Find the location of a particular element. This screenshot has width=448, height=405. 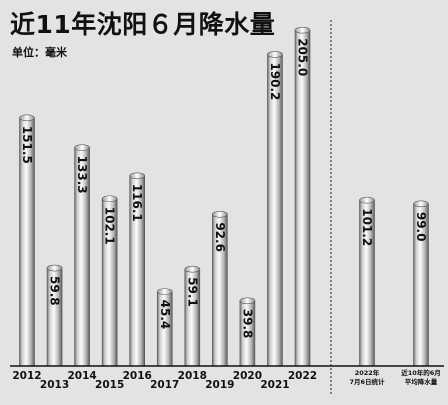

bar-2013: 59.8 is located at coordinates (54, 315).